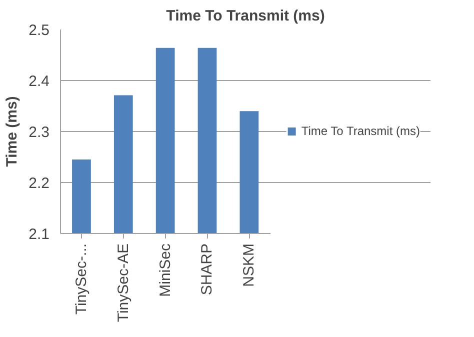 This screenshot has height=337, width=474. Describe the element at coordinates (123, 282) in the screenshot. I see `x-tick-label: TinySec-AE` at that location.